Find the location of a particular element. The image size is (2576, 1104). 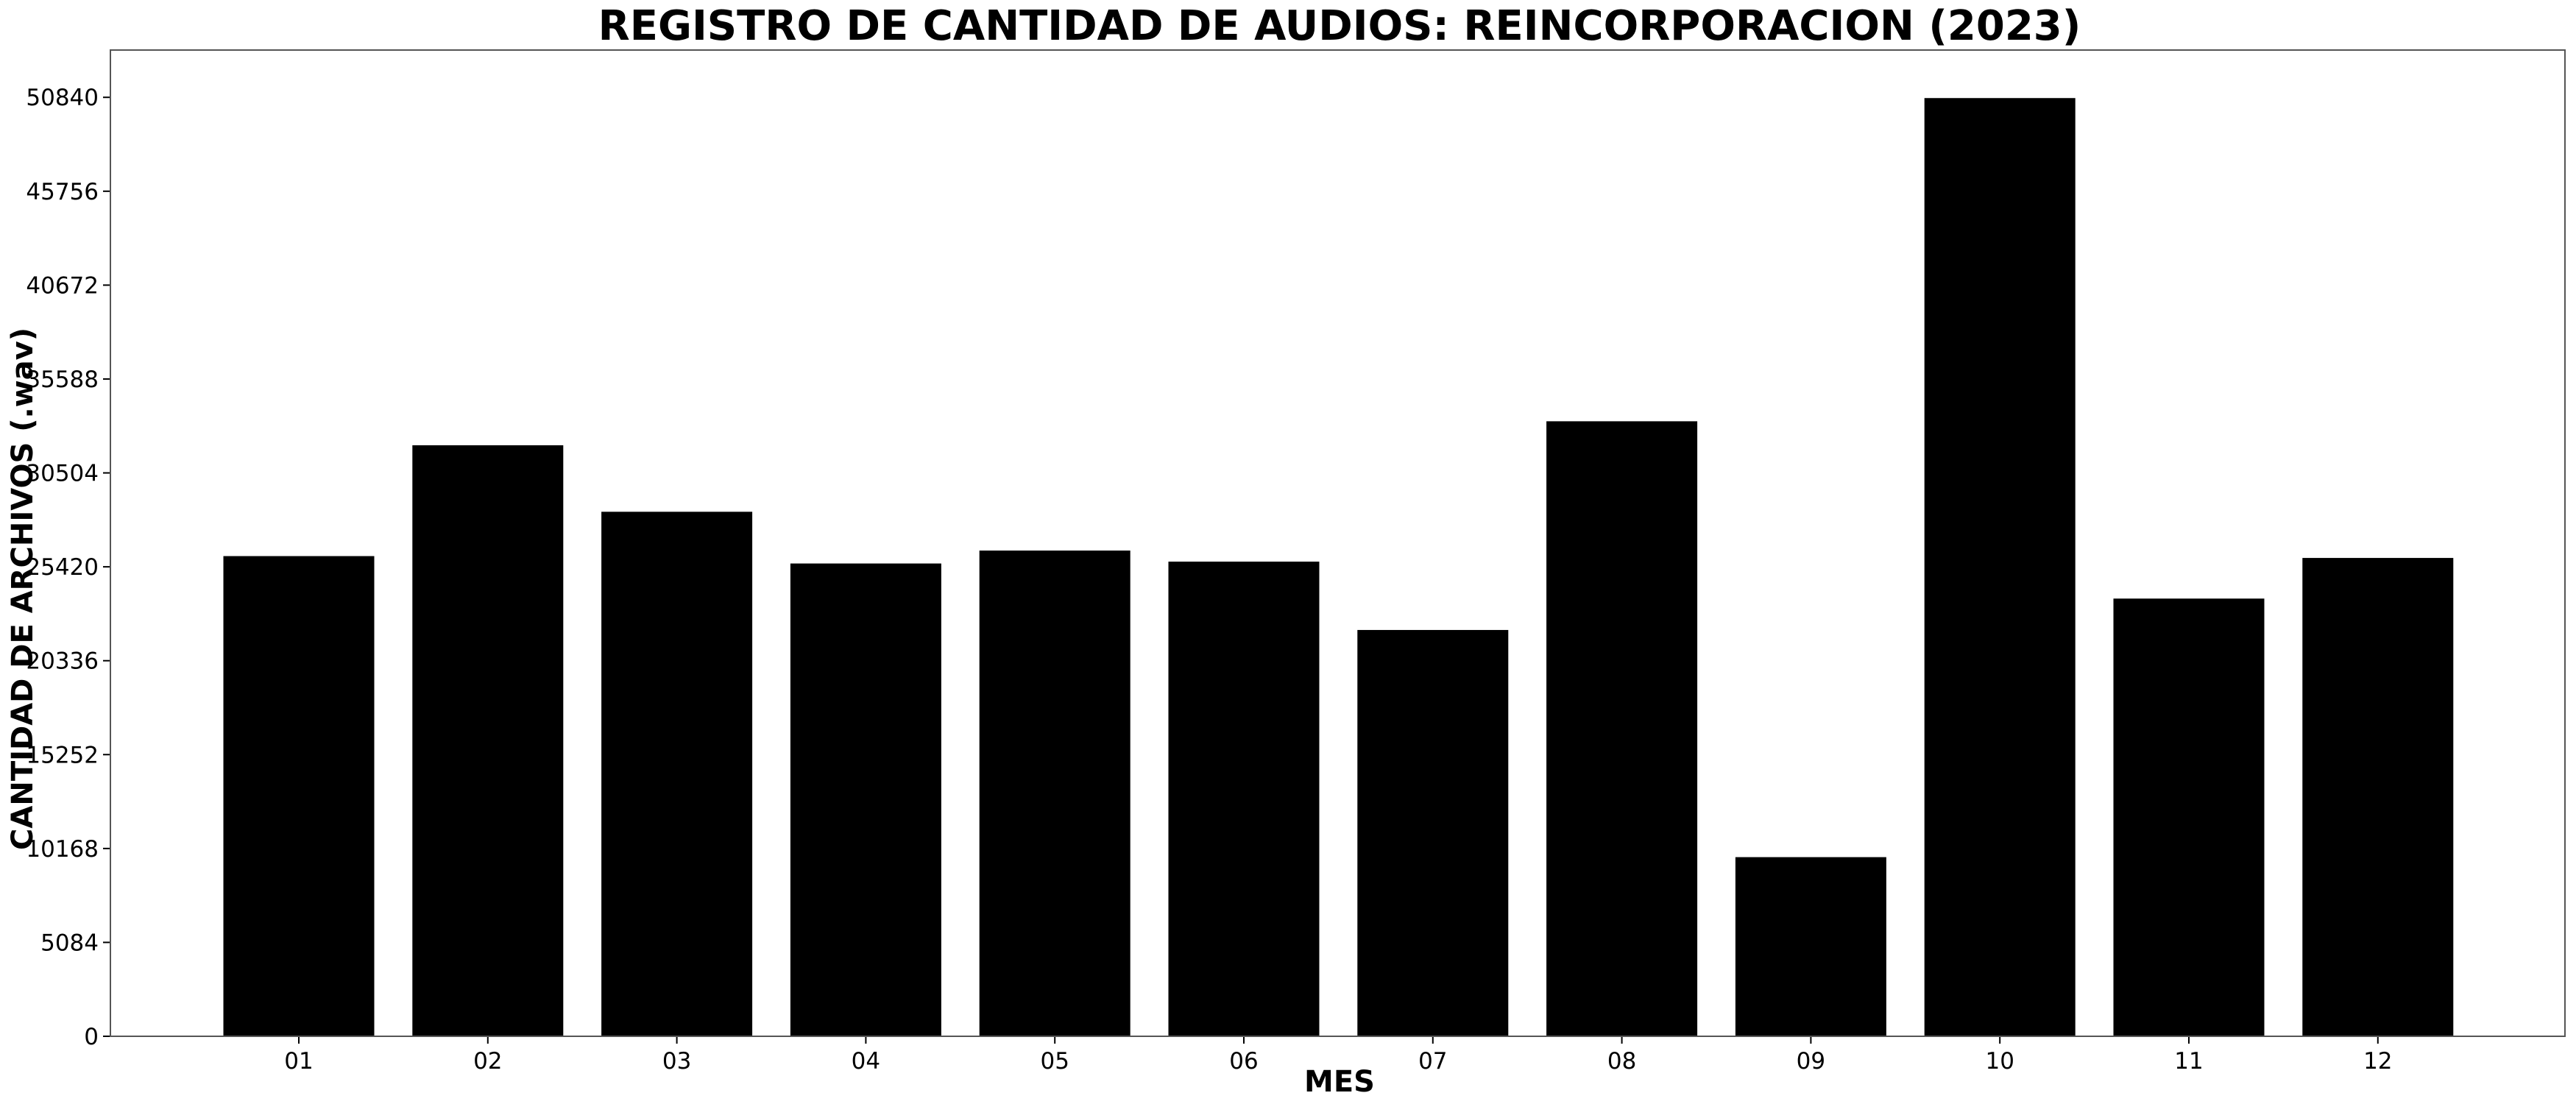

y-axis-label: CANTIDAD DE ARCHIVOS (.wav) is located at coordinates (23, 589).